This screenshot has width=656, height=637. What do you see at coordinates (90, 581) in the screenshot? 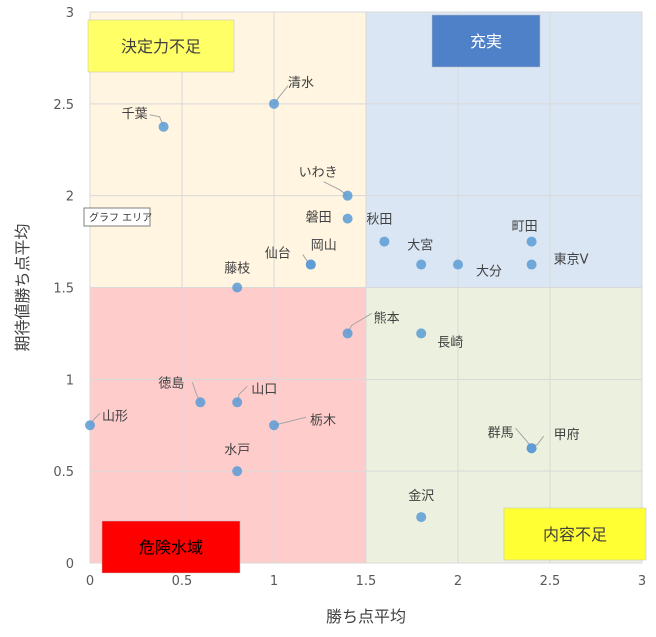
I see `x-tick-label: 0` at bounding box center [90, 581].